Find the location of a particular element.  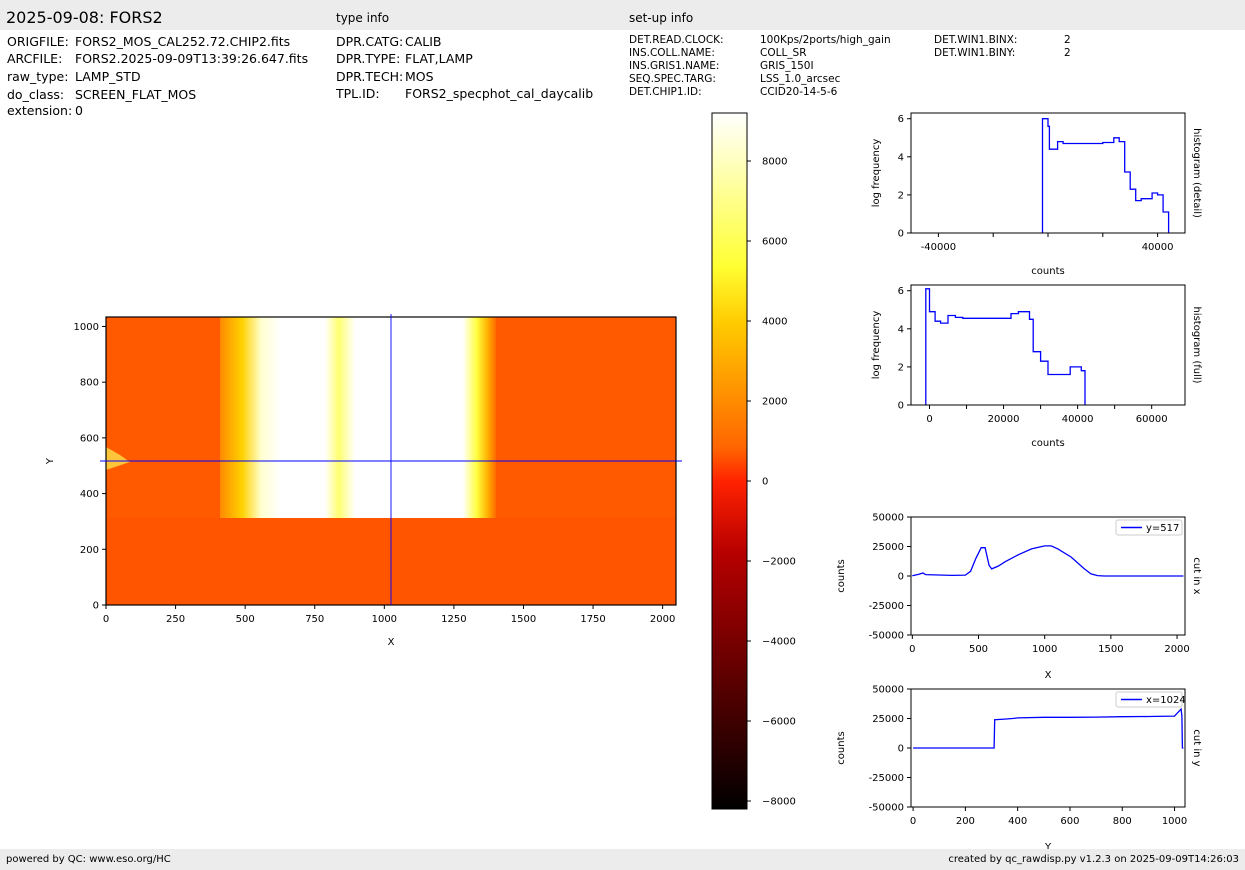

cut-y-y-label: counts is located at coordinates (841, 747).